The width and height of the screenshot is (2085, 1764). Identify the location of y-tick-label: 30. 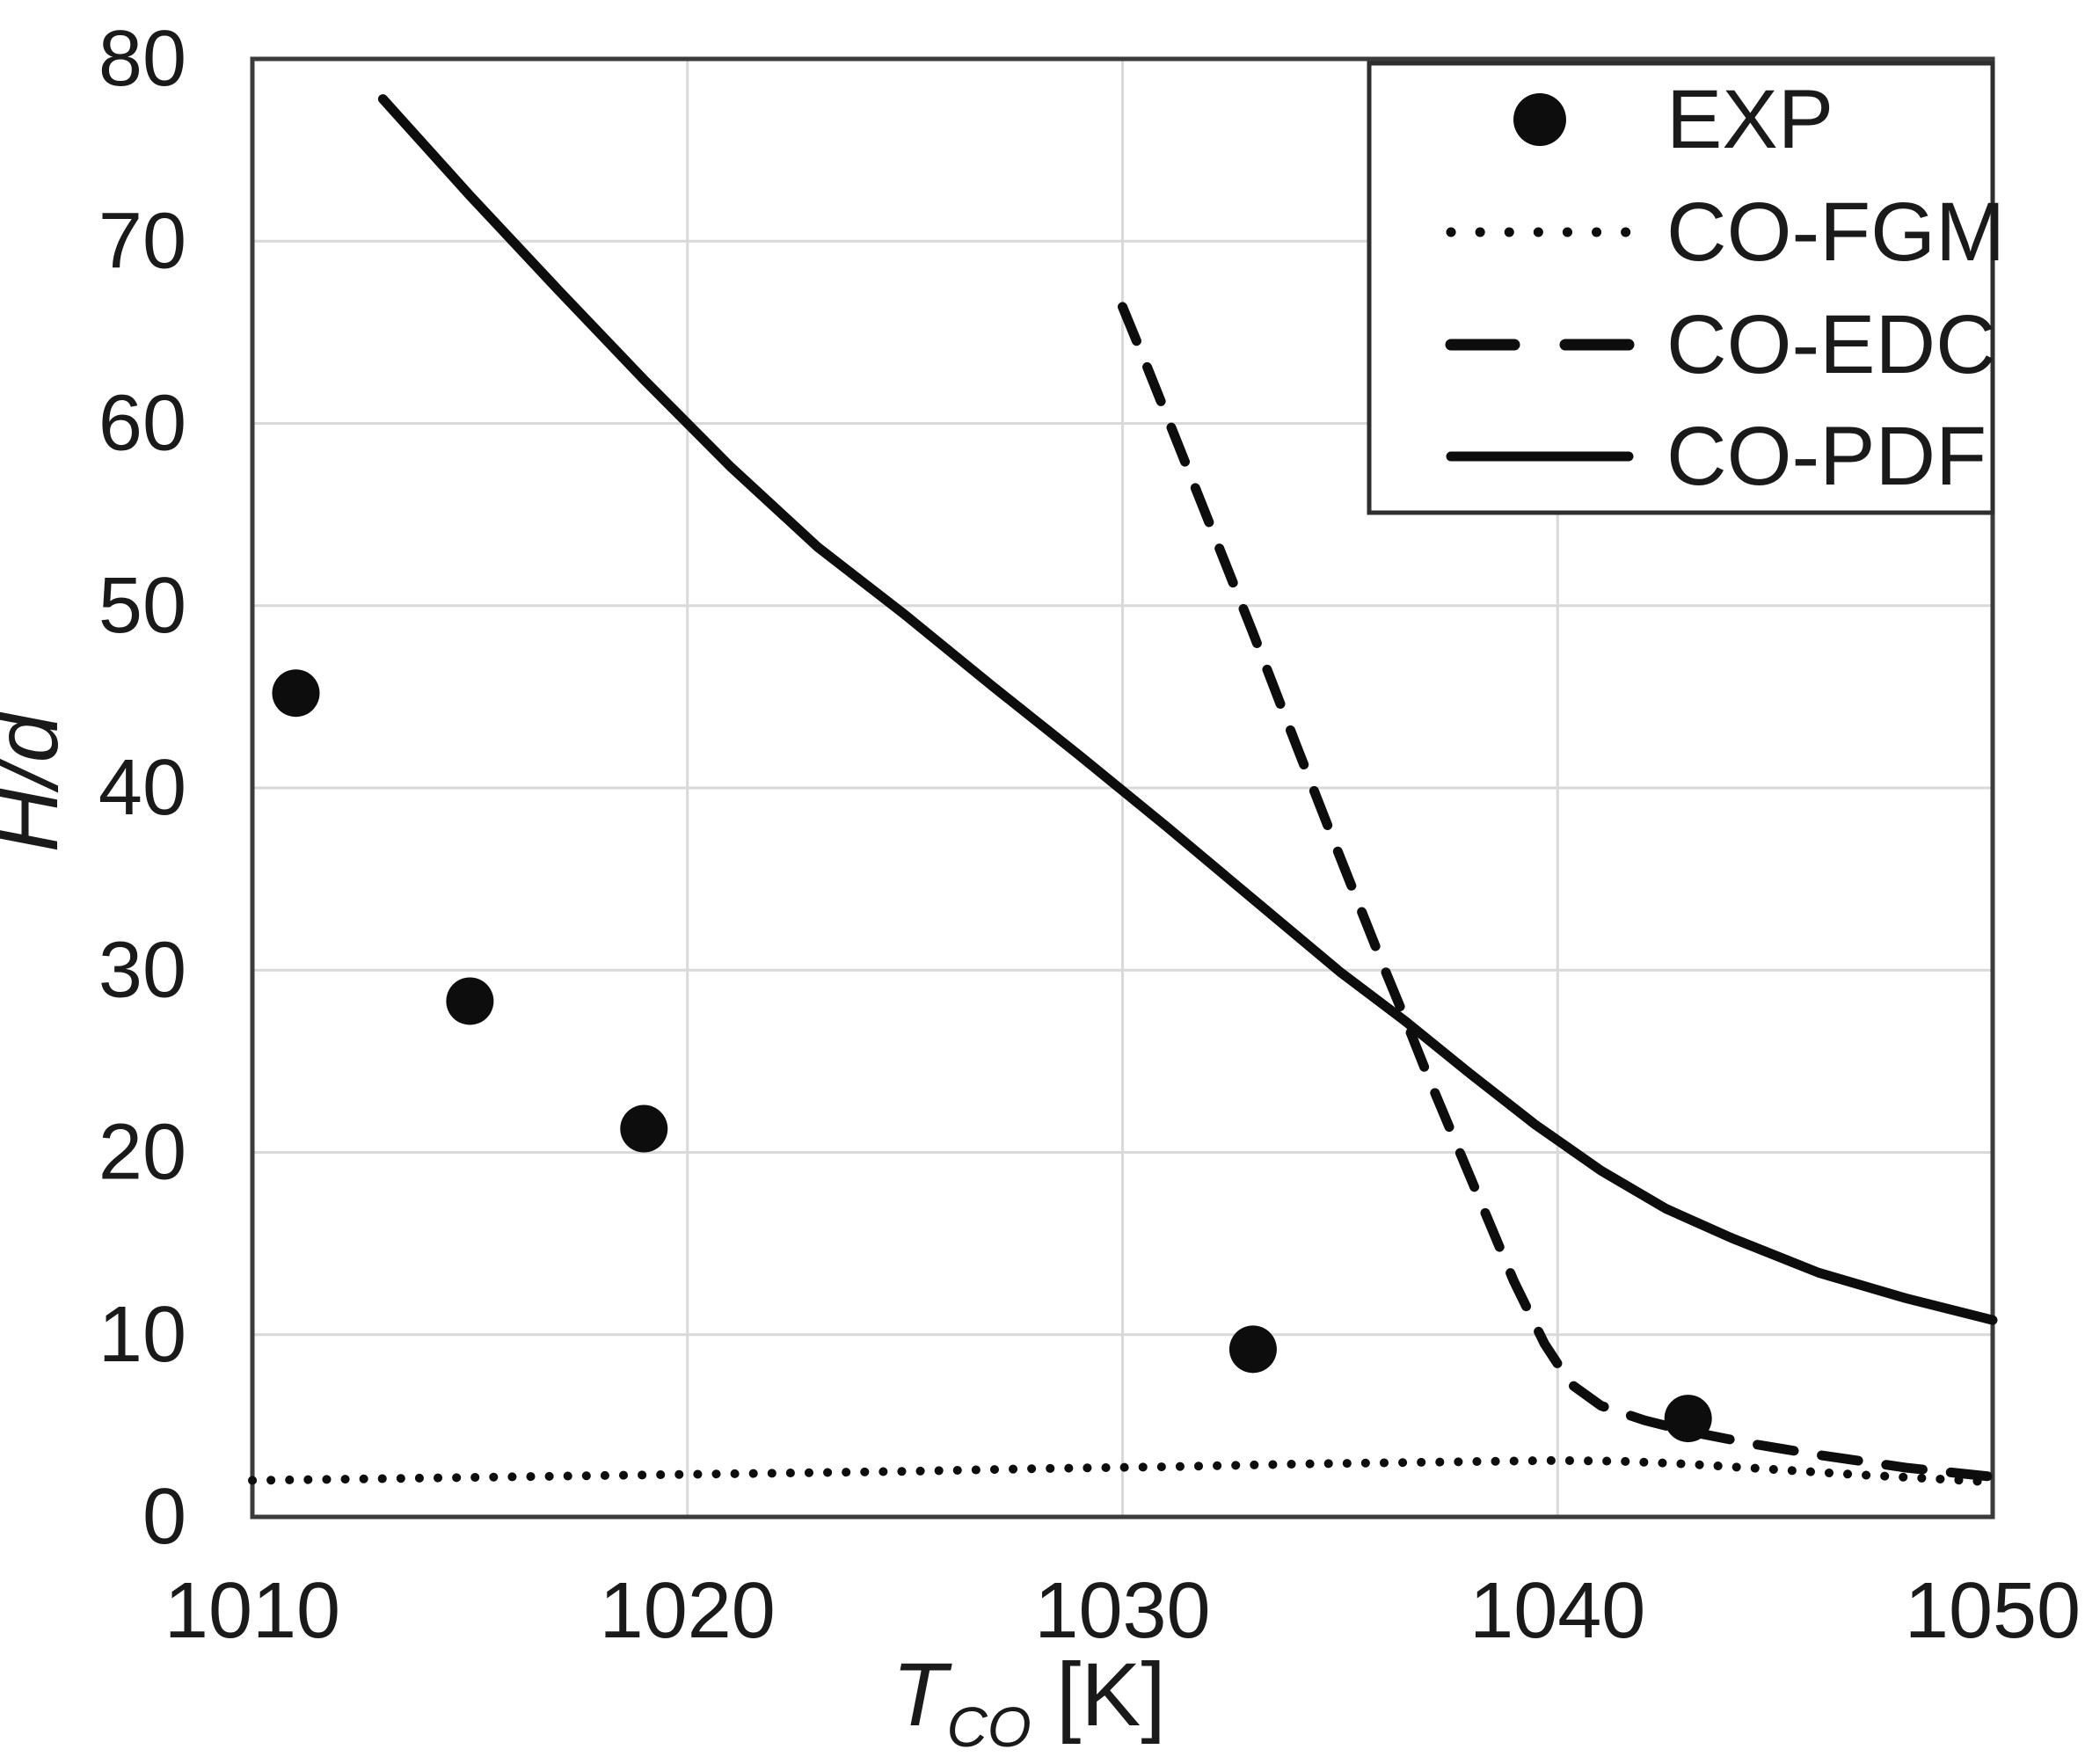
(142, 970).